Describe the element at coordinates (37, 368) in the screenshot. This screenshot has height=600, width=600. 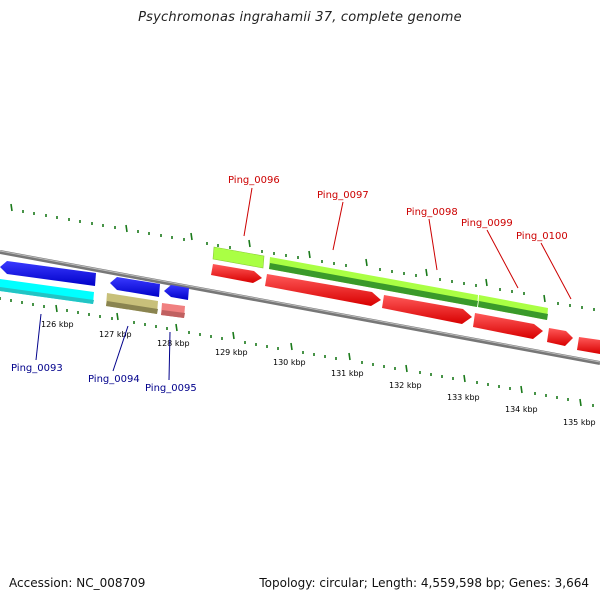
I see `gene-label-ping-0093: Ping_0093` at that location.